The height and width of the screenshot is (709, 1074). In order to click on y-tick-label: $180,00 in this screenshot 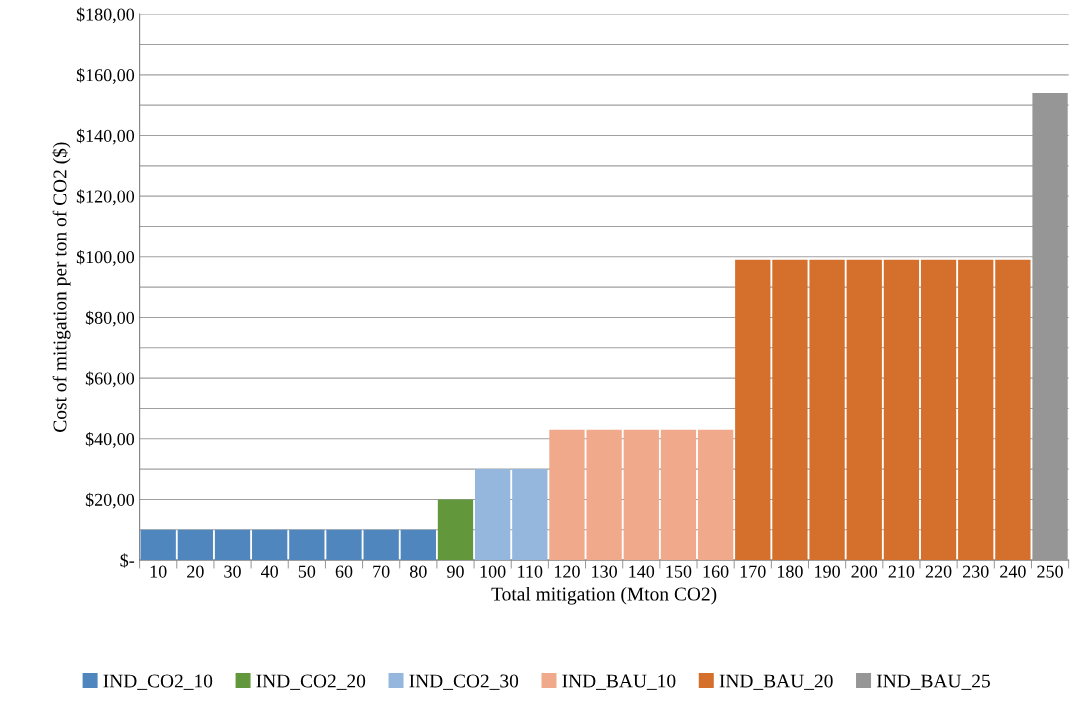, I will do `click(105, 15)`.